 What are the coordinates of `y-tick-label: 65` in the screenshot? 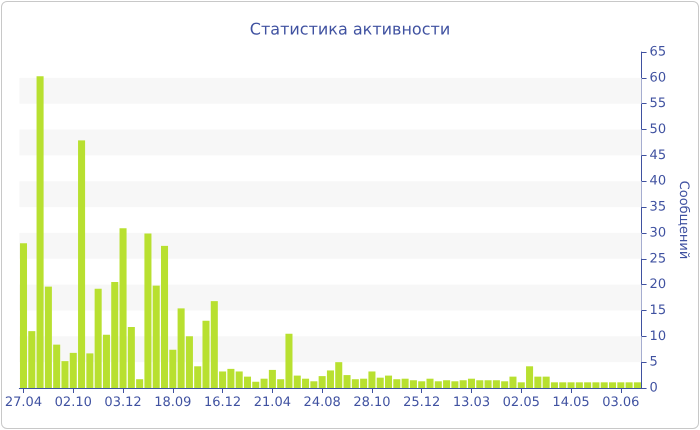 It's located at (658, 52).